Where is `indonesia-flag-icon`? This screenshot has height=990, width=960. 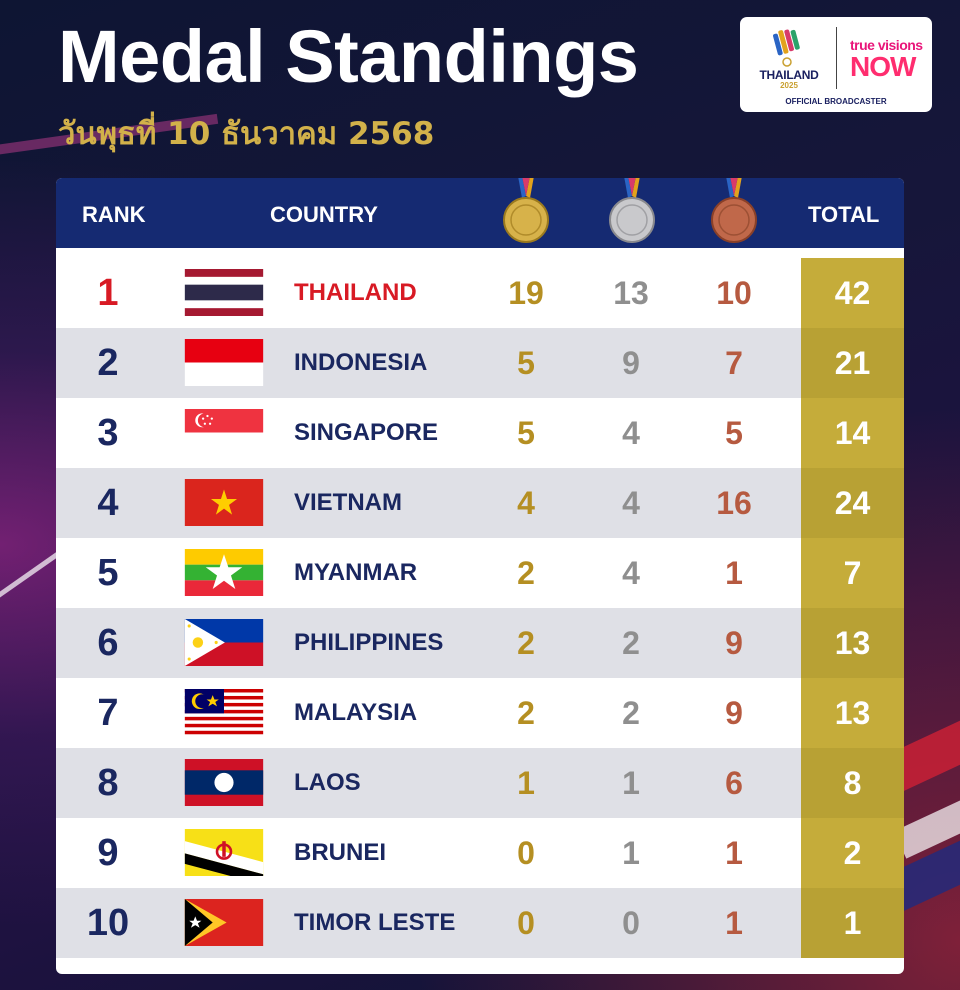 indonesia-flag-icon is located at coordinates (224, 362).